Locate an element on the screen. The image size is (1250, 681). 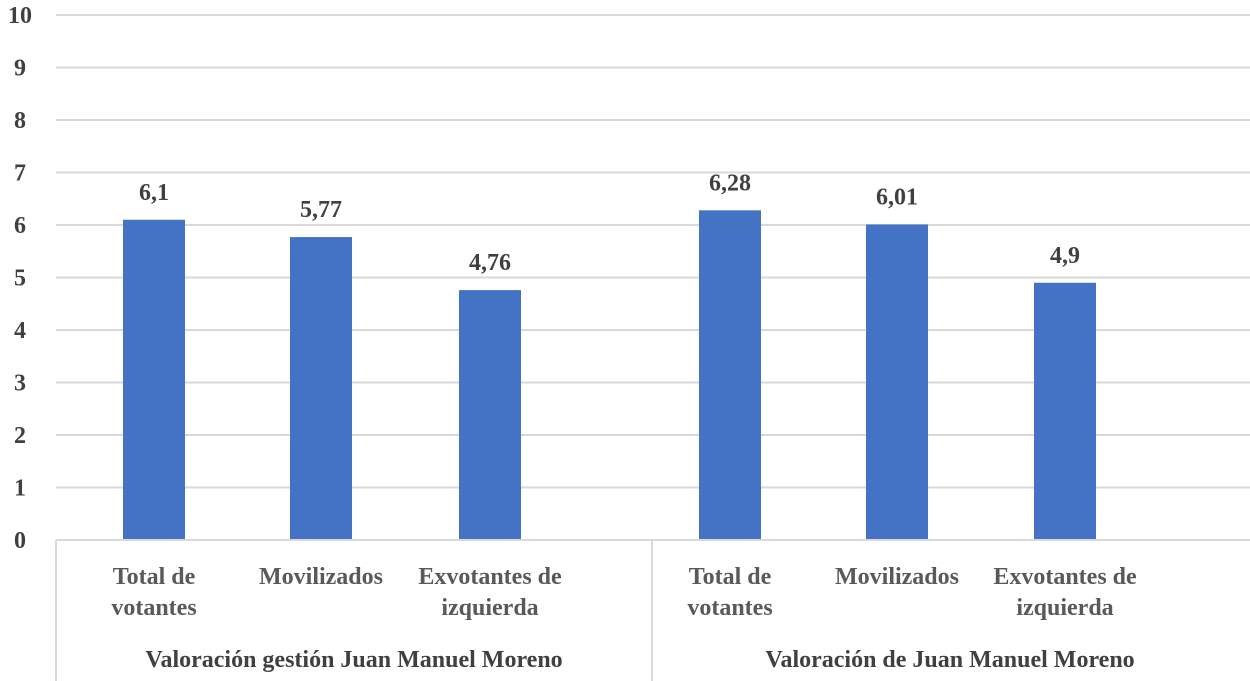
data-labels: 6,1 5,77 4,76 6,28 6,01 4,9 is located at coordinates (609, 223).